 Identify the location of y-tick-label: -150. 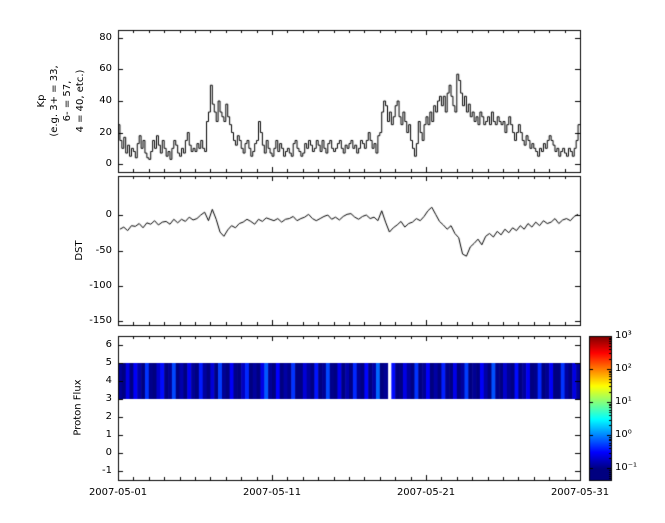
(100, 321).